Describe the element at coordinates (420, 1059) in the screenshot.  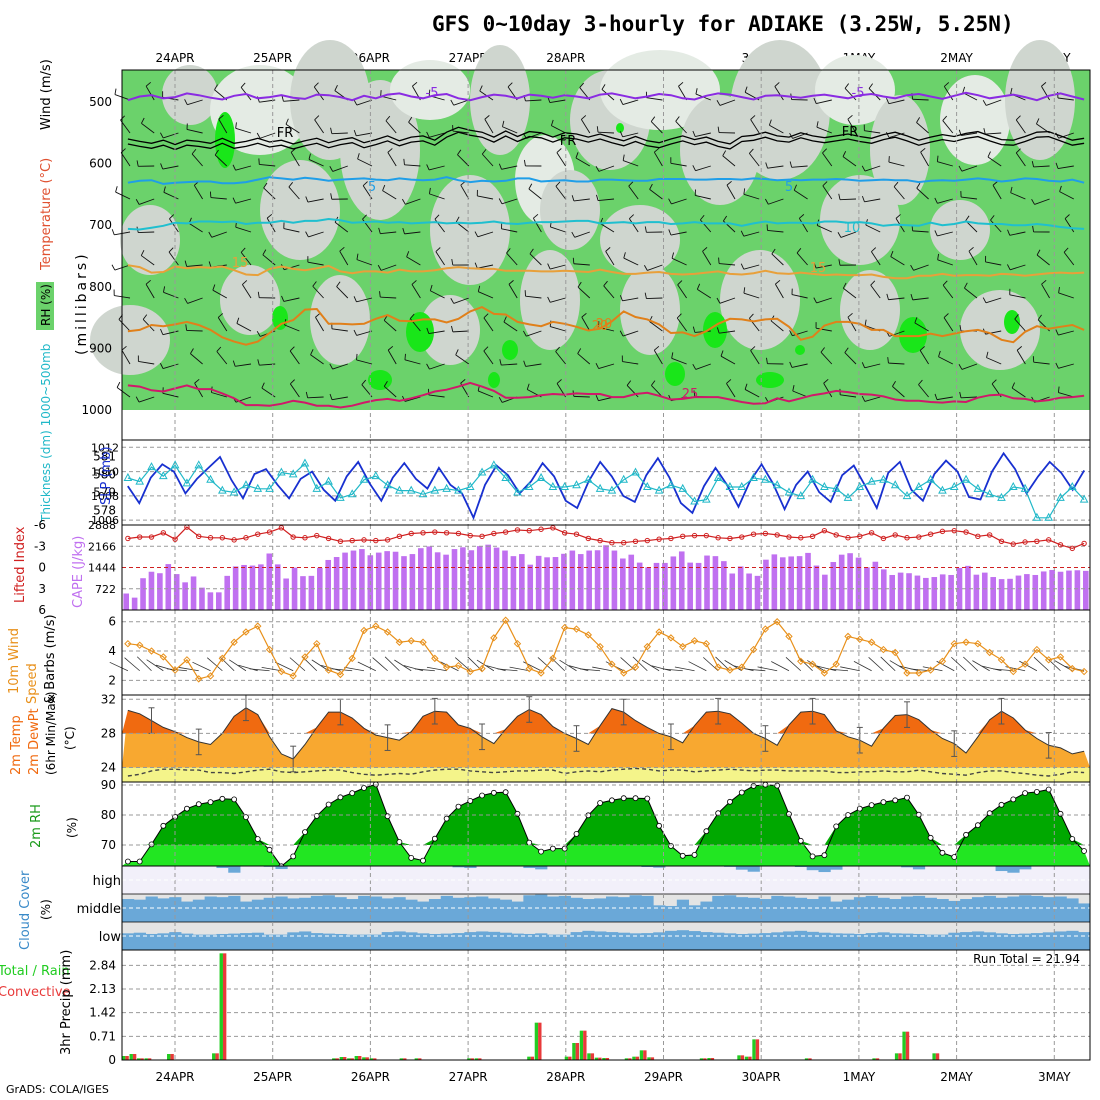
I see `precip-convective-bar` at that location.